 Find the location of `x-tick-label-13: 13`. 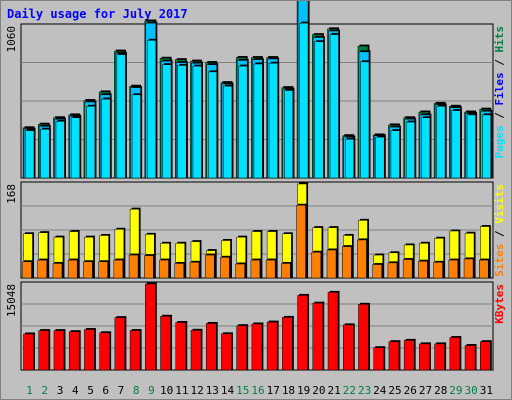

x-tick-label-13: 13 is located at coordinates (212, 390).